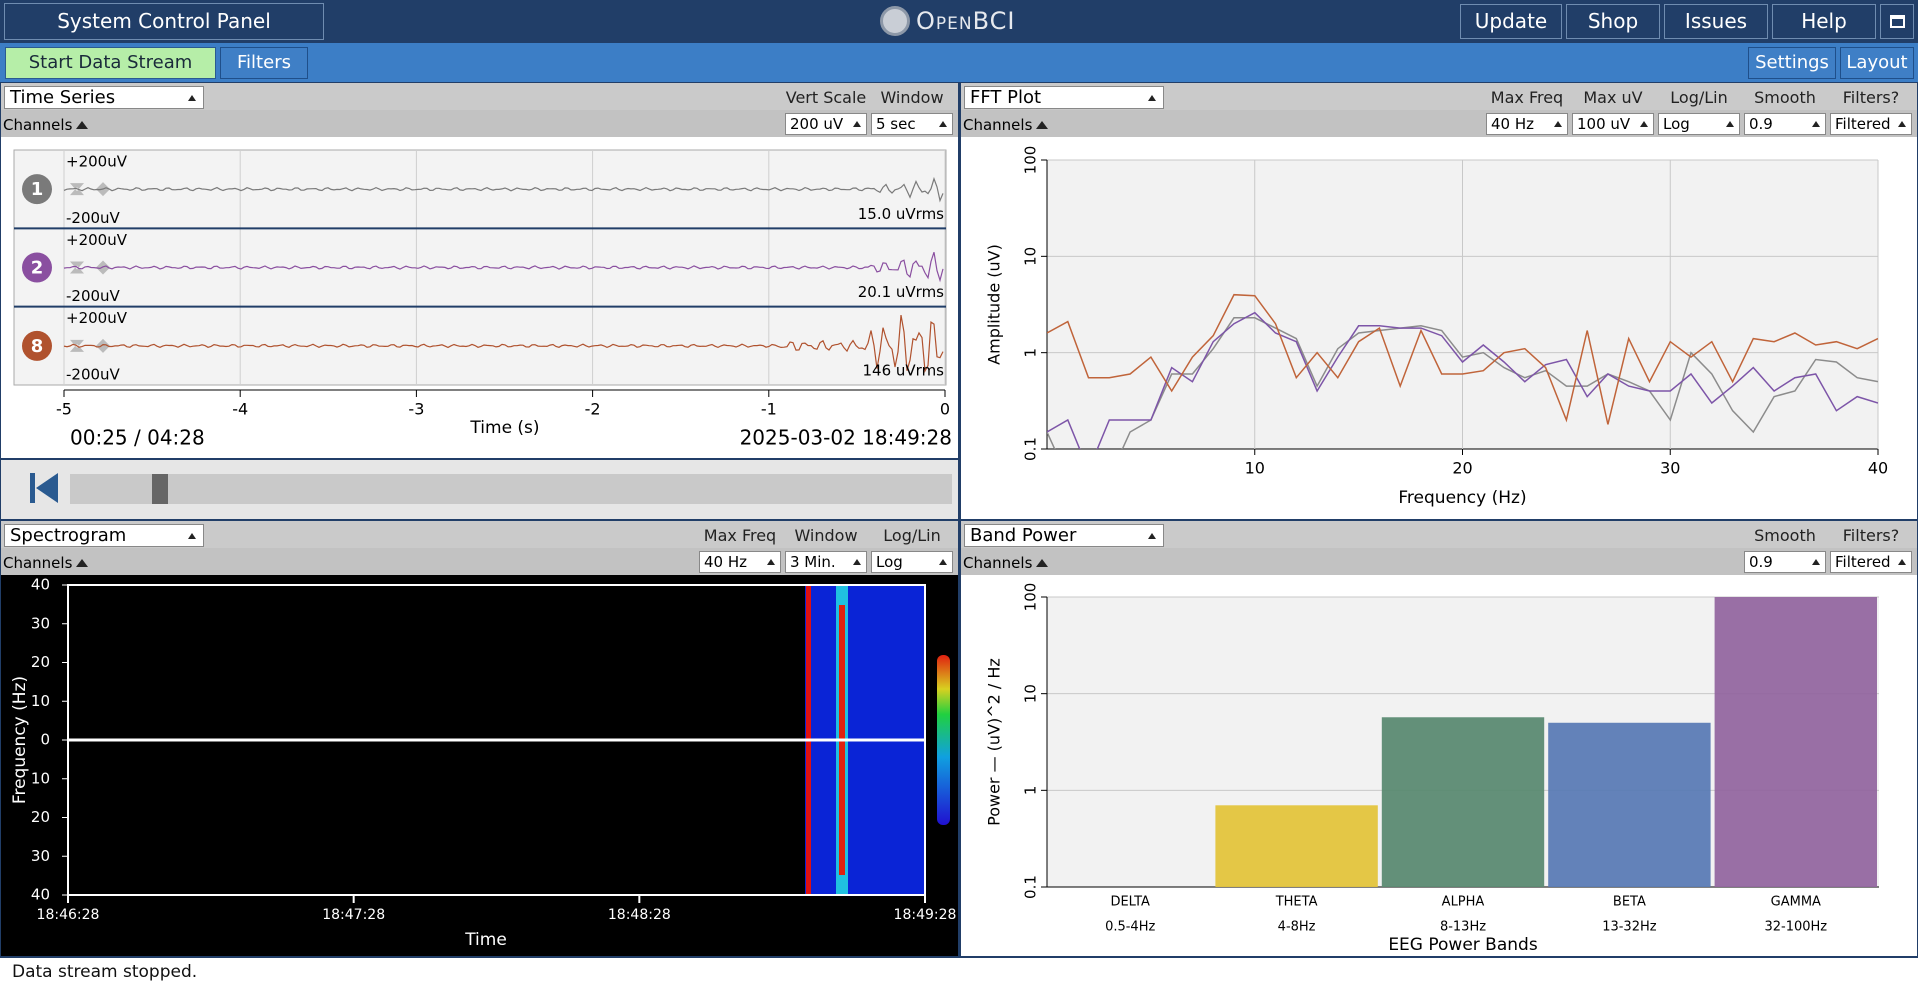 This screenshot has height=987, width=1918. Describe the element at coordinates (1296, 902) in the screenshot. I see `band-name: THETA` at that location.